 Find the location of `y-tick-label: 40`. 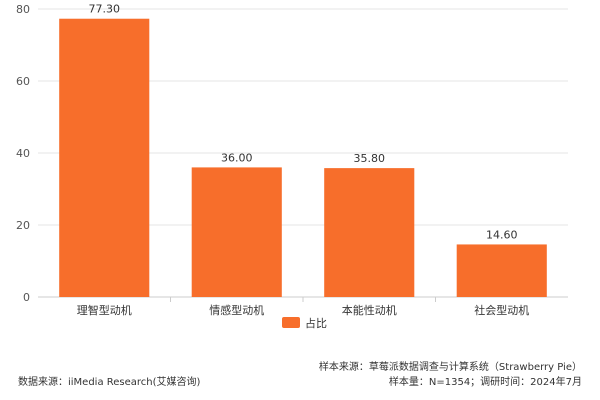

y-tick-label: 40 is located at coordinates (23, 153).